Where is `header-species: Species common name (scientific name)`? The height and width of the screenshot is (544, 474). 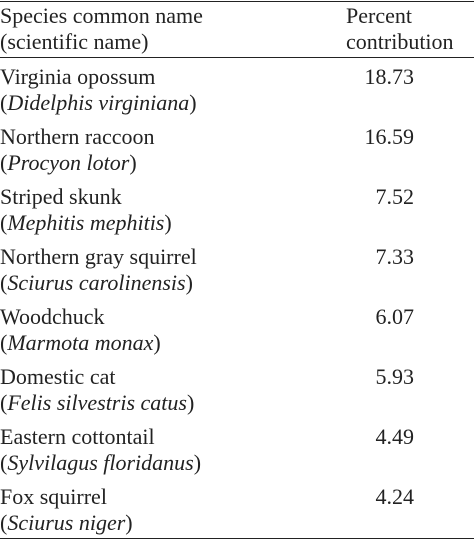
header-species: Species common name (scientific name) is located at coordinates (165, 29).